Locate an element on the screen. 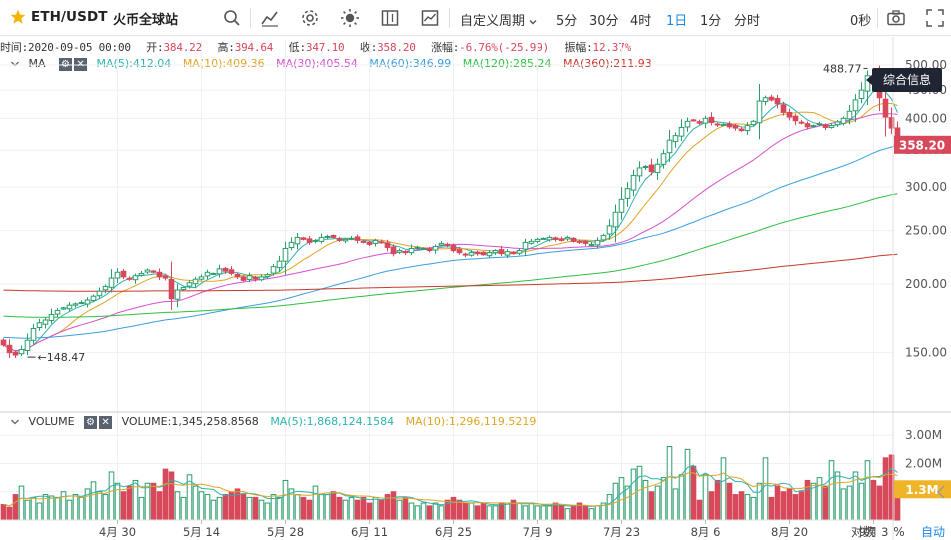 This screenshot has width=951, height=540. low-marker-label: ←148.47 is located at coordinates (62, 357).